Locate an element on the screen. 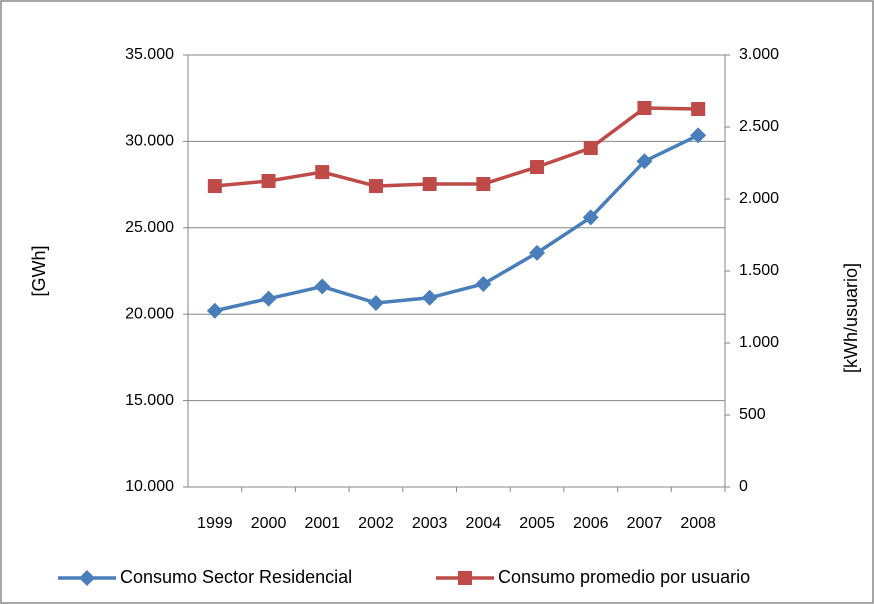 The image size is (874, 604). y2-tick-label: 0 is located at coordinates (743, 486).